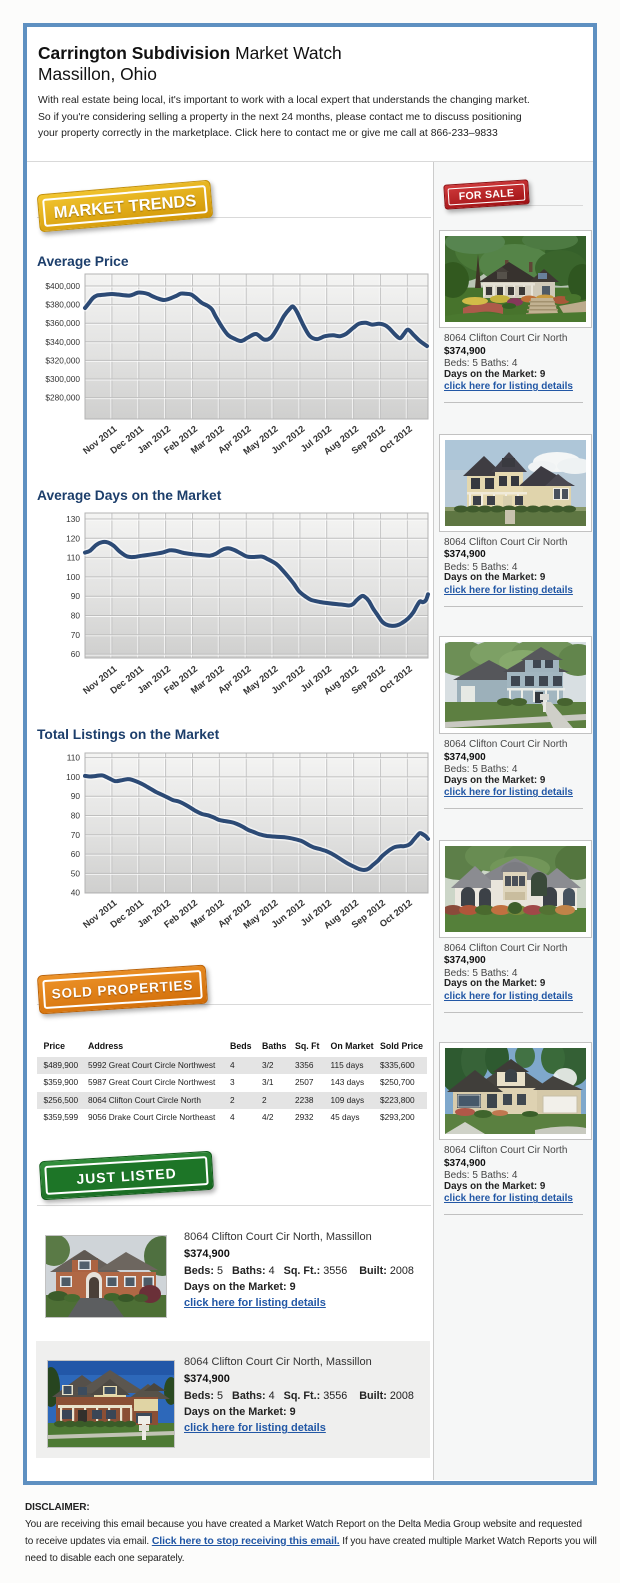  Describe the element at coordinates (62, 286) in the screenshot. I see `svg-text: $400,000` at that location.